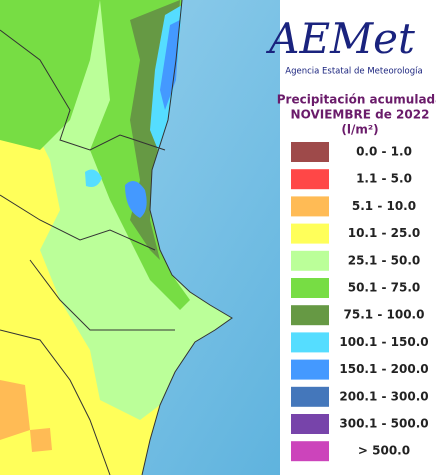  What do you see at coordinates (340, 38) in the screenshot?
I see `logo-name: AEMet` at bounding box center [340, 38].